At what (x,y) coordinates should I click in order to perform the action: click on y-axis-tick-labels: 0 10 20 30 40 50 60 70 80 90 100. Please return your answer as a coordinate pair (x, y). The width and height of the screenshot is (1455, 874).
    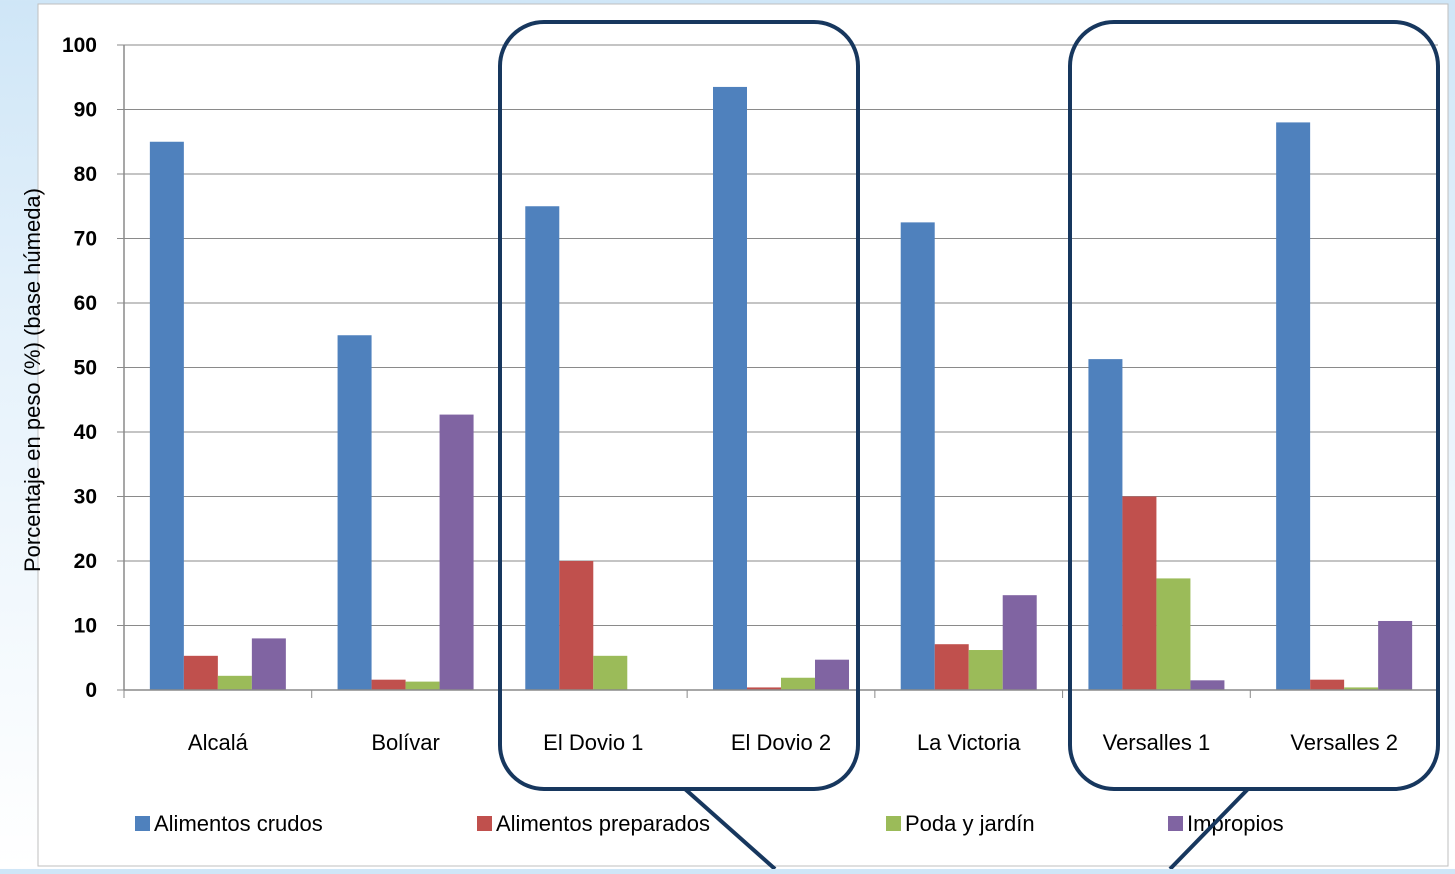
    Looking at the image, I should click on (93, 368).